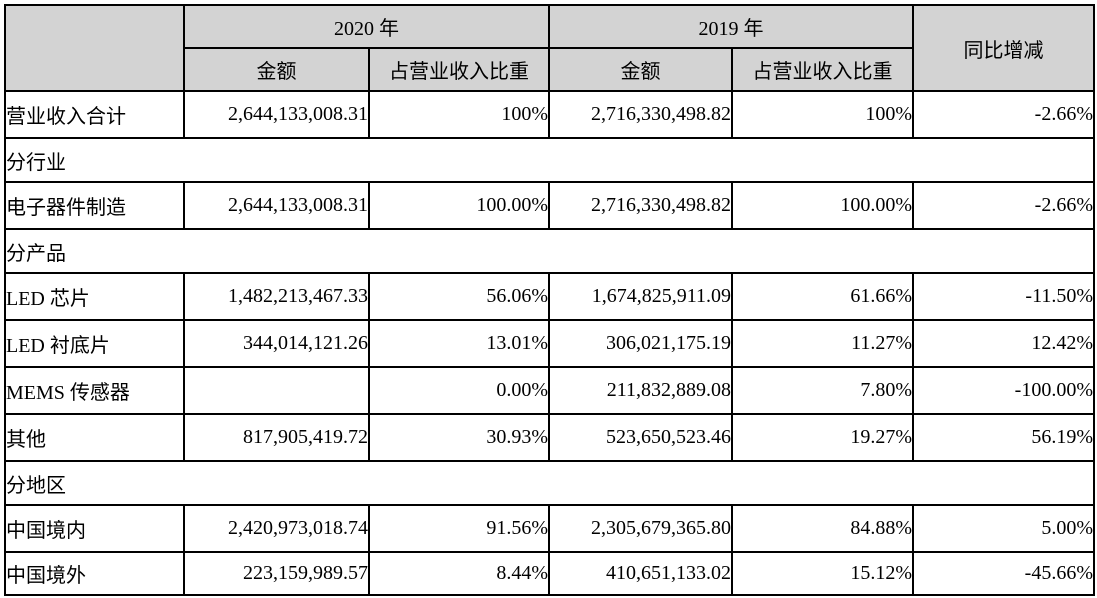  Describe the element at coordinates (822, 528) in the screenshot. I see `cell-share-2019: 84.88%` at that location.